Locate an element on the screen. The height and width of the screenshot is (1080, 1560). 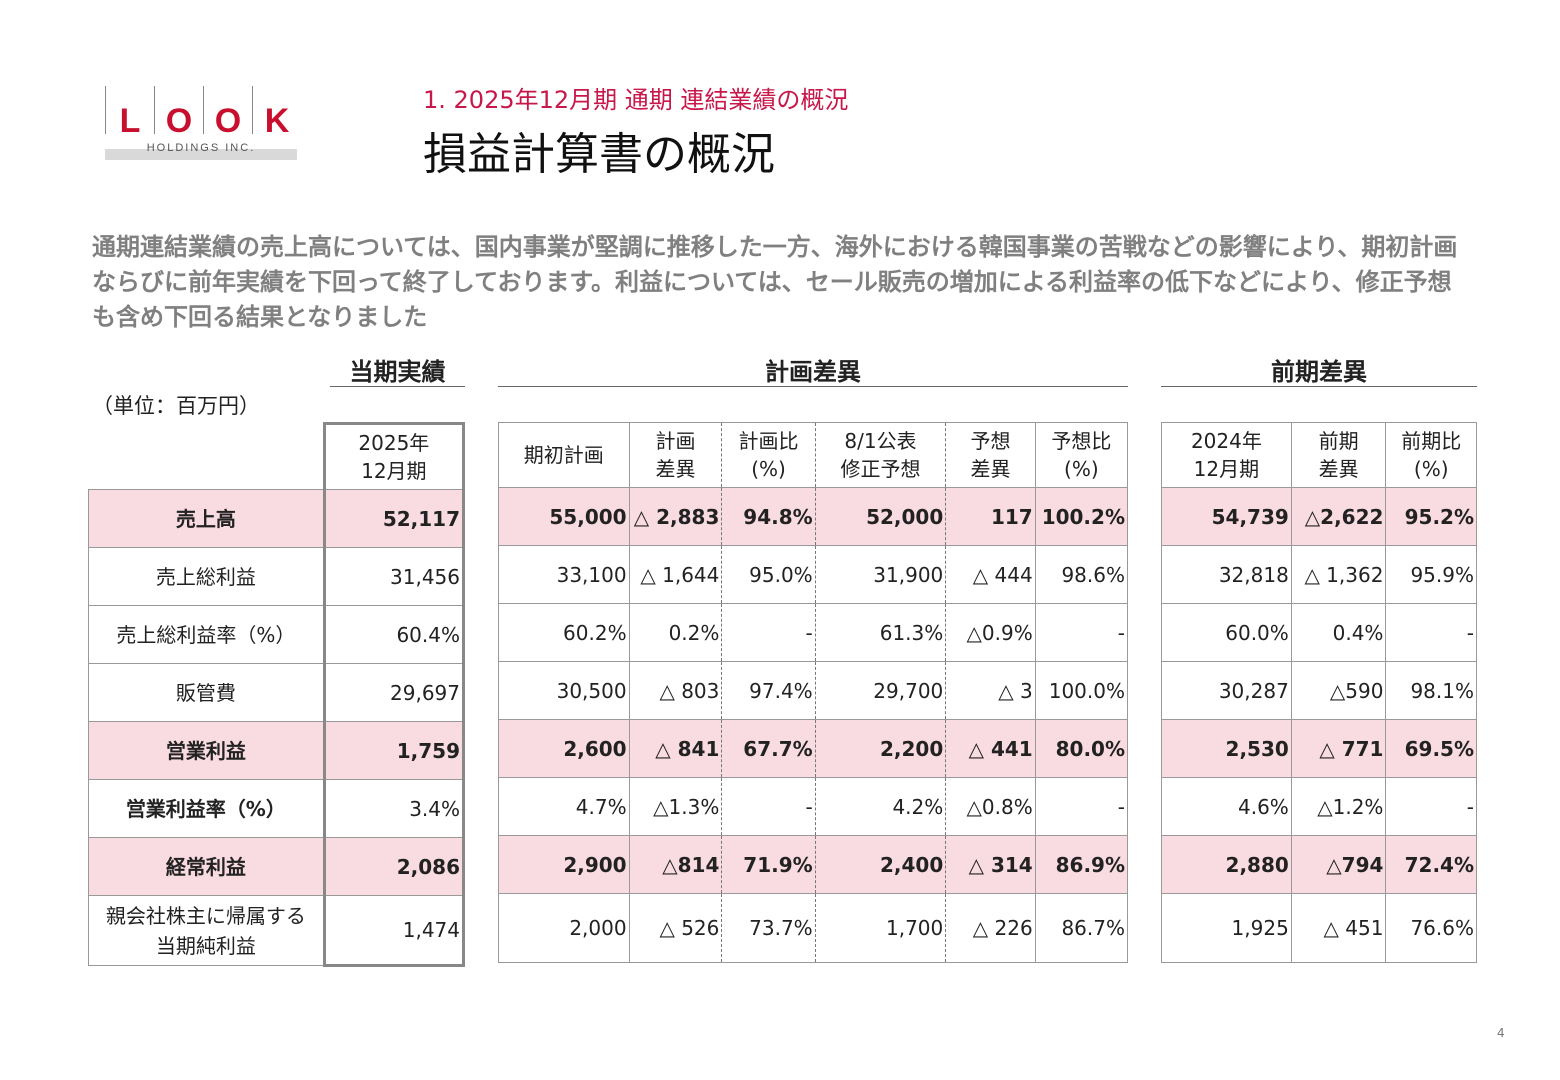
value-cell: 95.2% is located at coordinates (1431, 516).